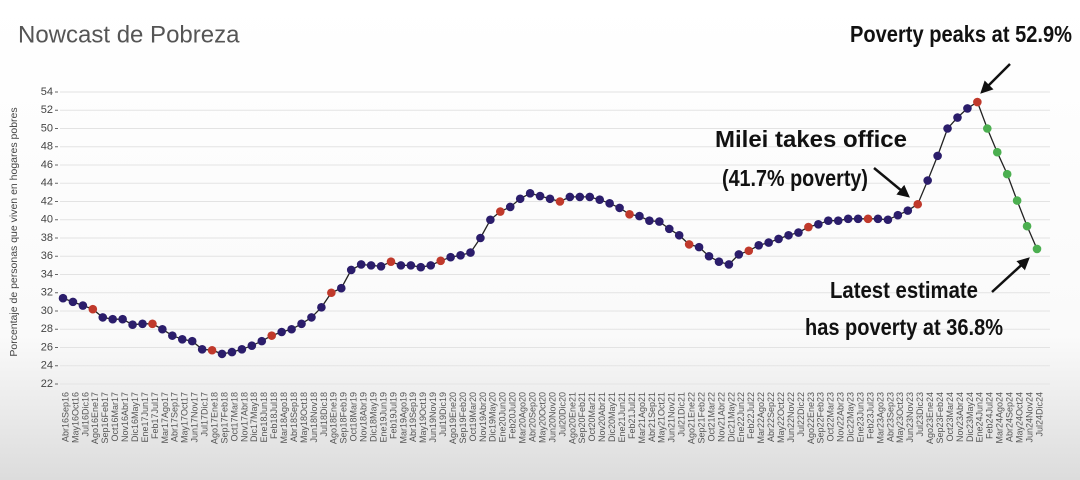  Describe the element at coordinates (47, 165) in the screenshot. I see `y-tick-label: 46` at that location.